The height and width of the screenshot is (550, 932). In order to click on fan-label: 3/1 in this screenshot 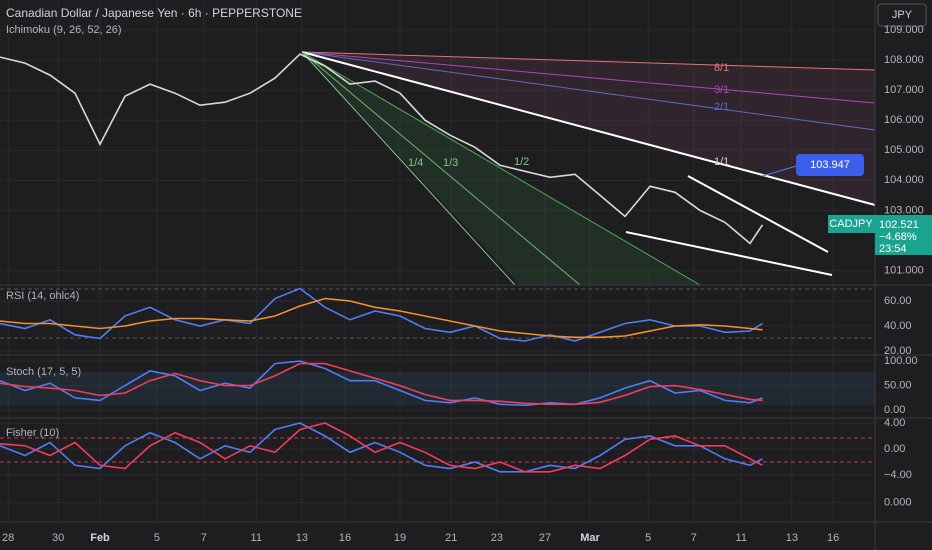, I will do `click(721, 90)`.